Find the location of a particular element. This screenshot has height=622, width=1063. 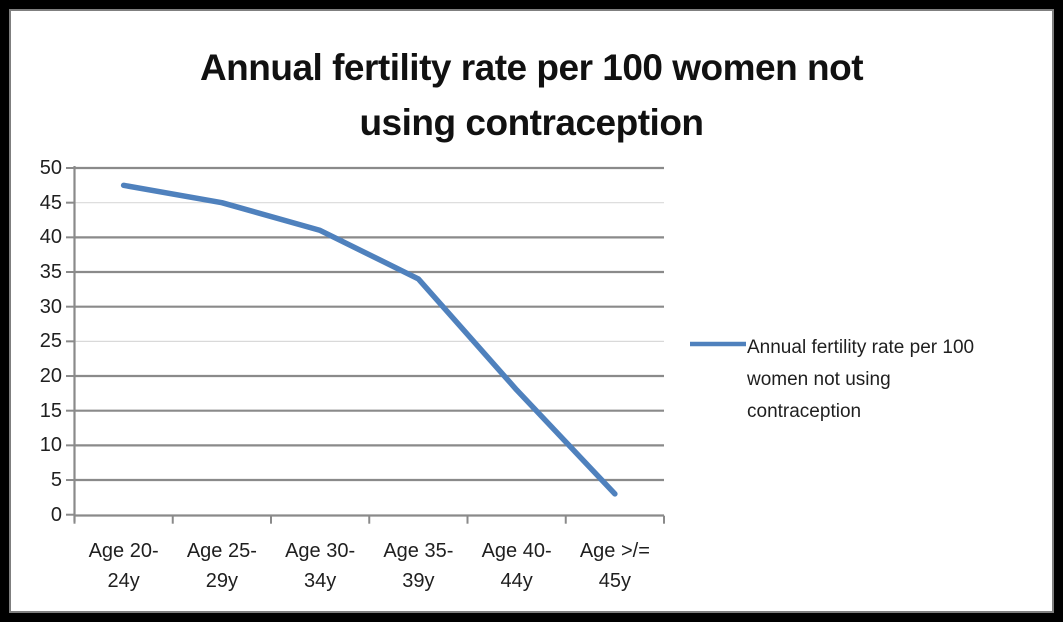

legend-label-line-3: contraception is located at coordinates (804, 411).